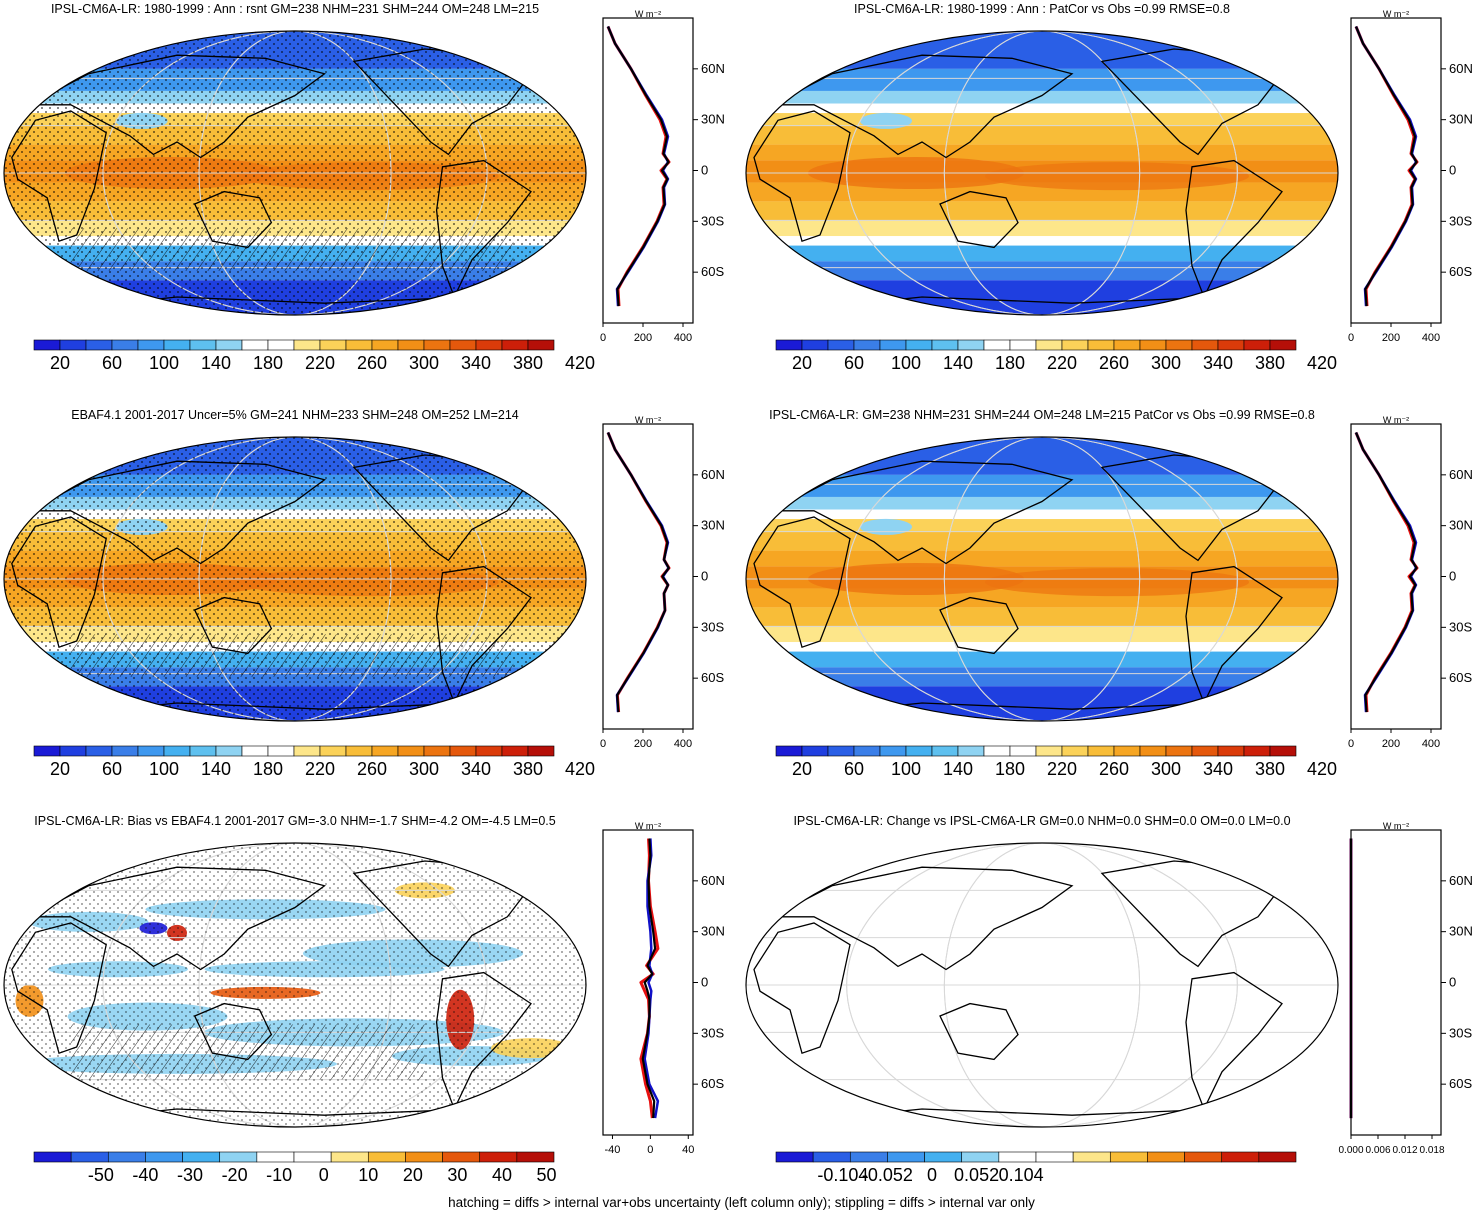 The image size is (1483, 1217). What do you see at coordinates (112, 769) in the screenshot?
I see `colorbar-tick-label: 60` at bounding box center [112, 769].